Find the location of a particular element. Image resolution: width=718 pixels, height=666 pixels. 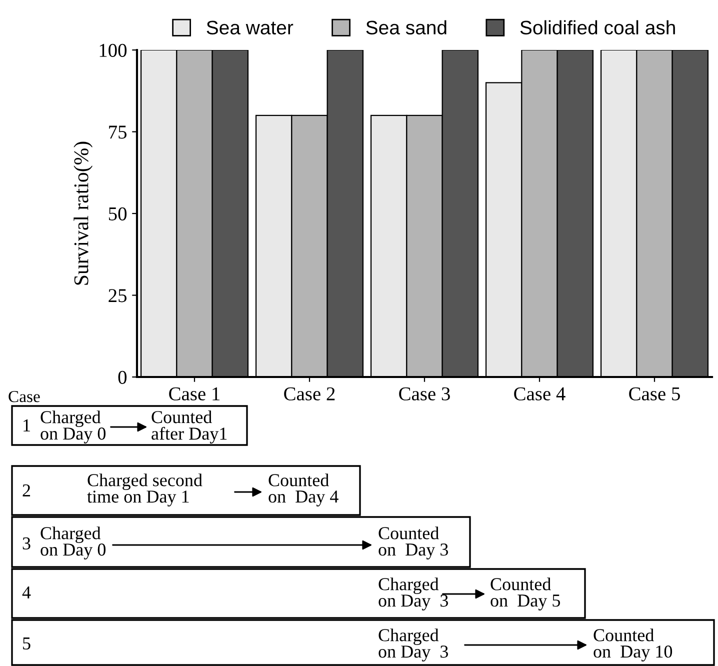

text: 5 is located at coordinates (26, 644).